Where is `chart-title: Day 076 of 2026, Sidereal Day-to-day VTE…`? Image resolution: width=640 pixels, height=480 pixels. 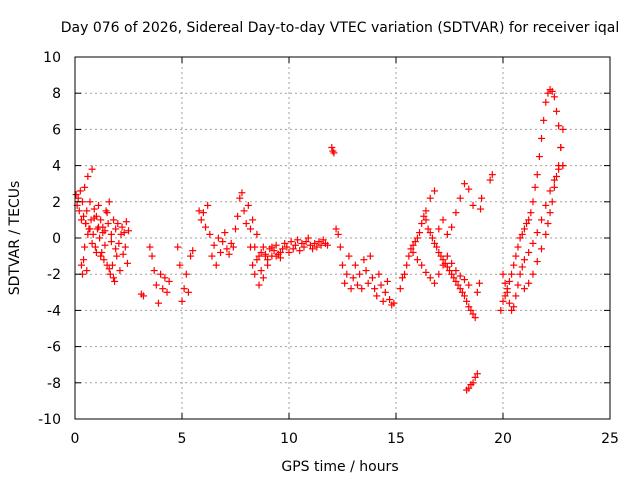
chart-title: Day 076 of 2026, Sidereal Day-to-day VTE… is located at coordinates (340, 28).